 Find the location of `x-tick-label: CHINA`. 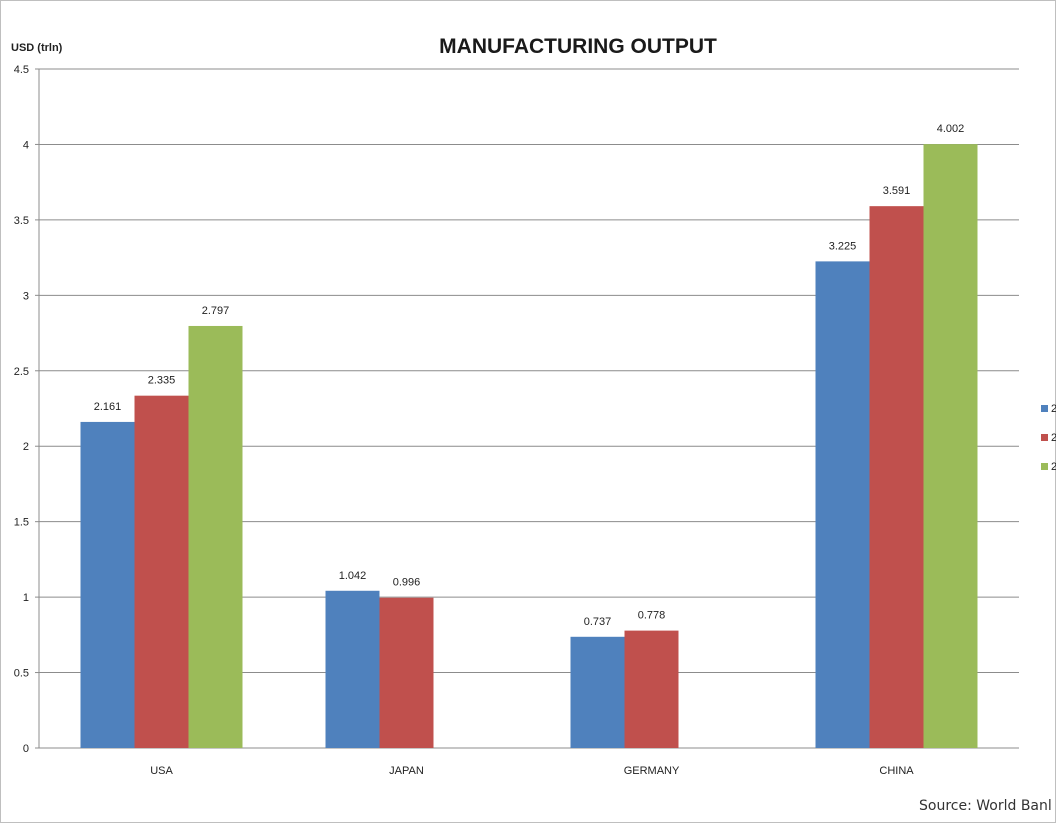

x-tick-label: CHINA is located at coordinates (896, 771).